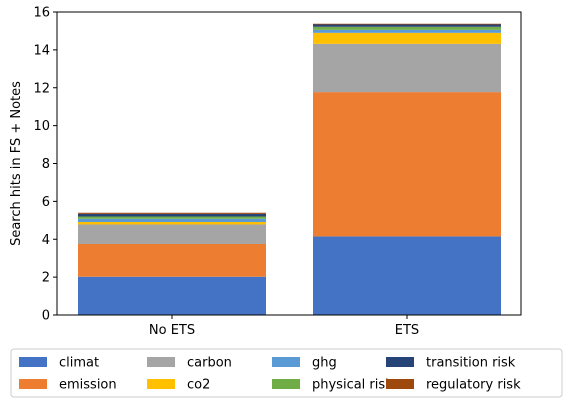 The height and width of the screenshot is (408, 571). Describe the element at coordinates (41, 13) in the screenshot. I see `y-tick-label: 16` at that location.